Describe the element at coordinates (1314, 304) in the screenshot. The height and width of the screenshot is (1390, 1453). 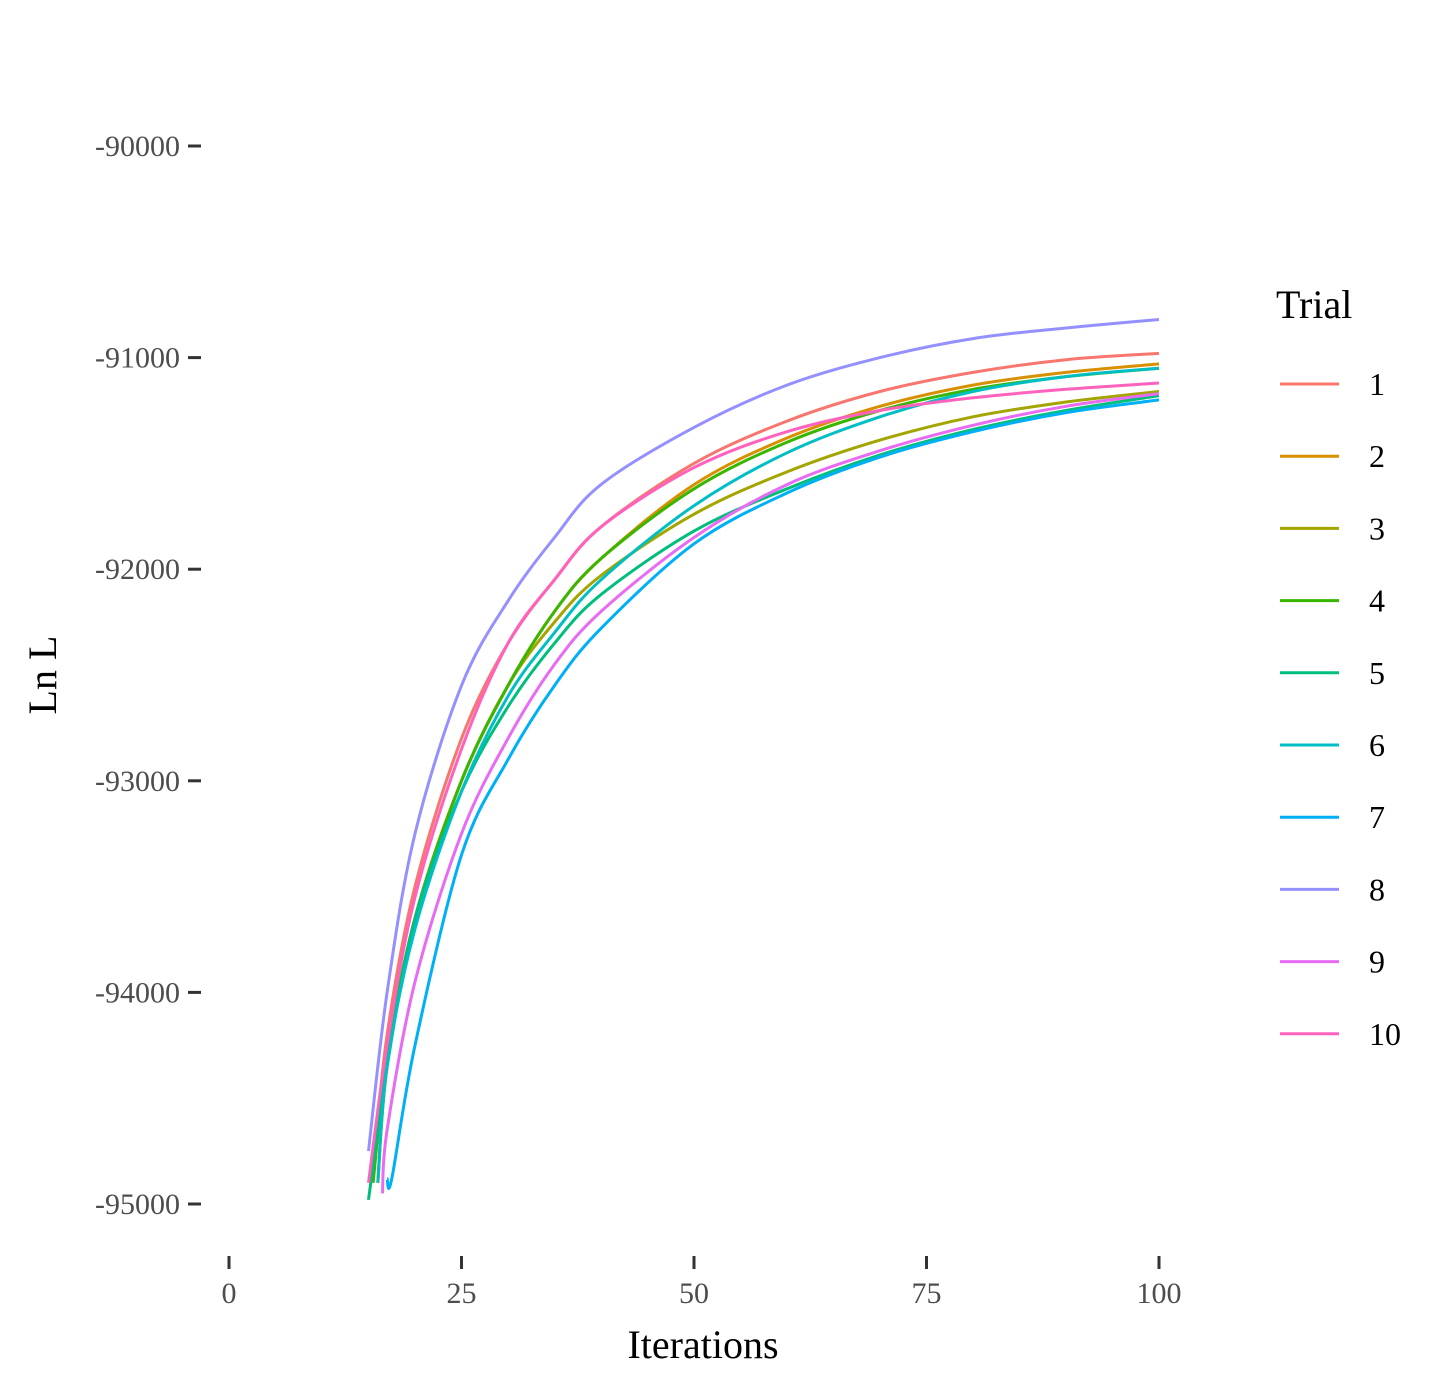
I see `legend-title: Trial` at that location.